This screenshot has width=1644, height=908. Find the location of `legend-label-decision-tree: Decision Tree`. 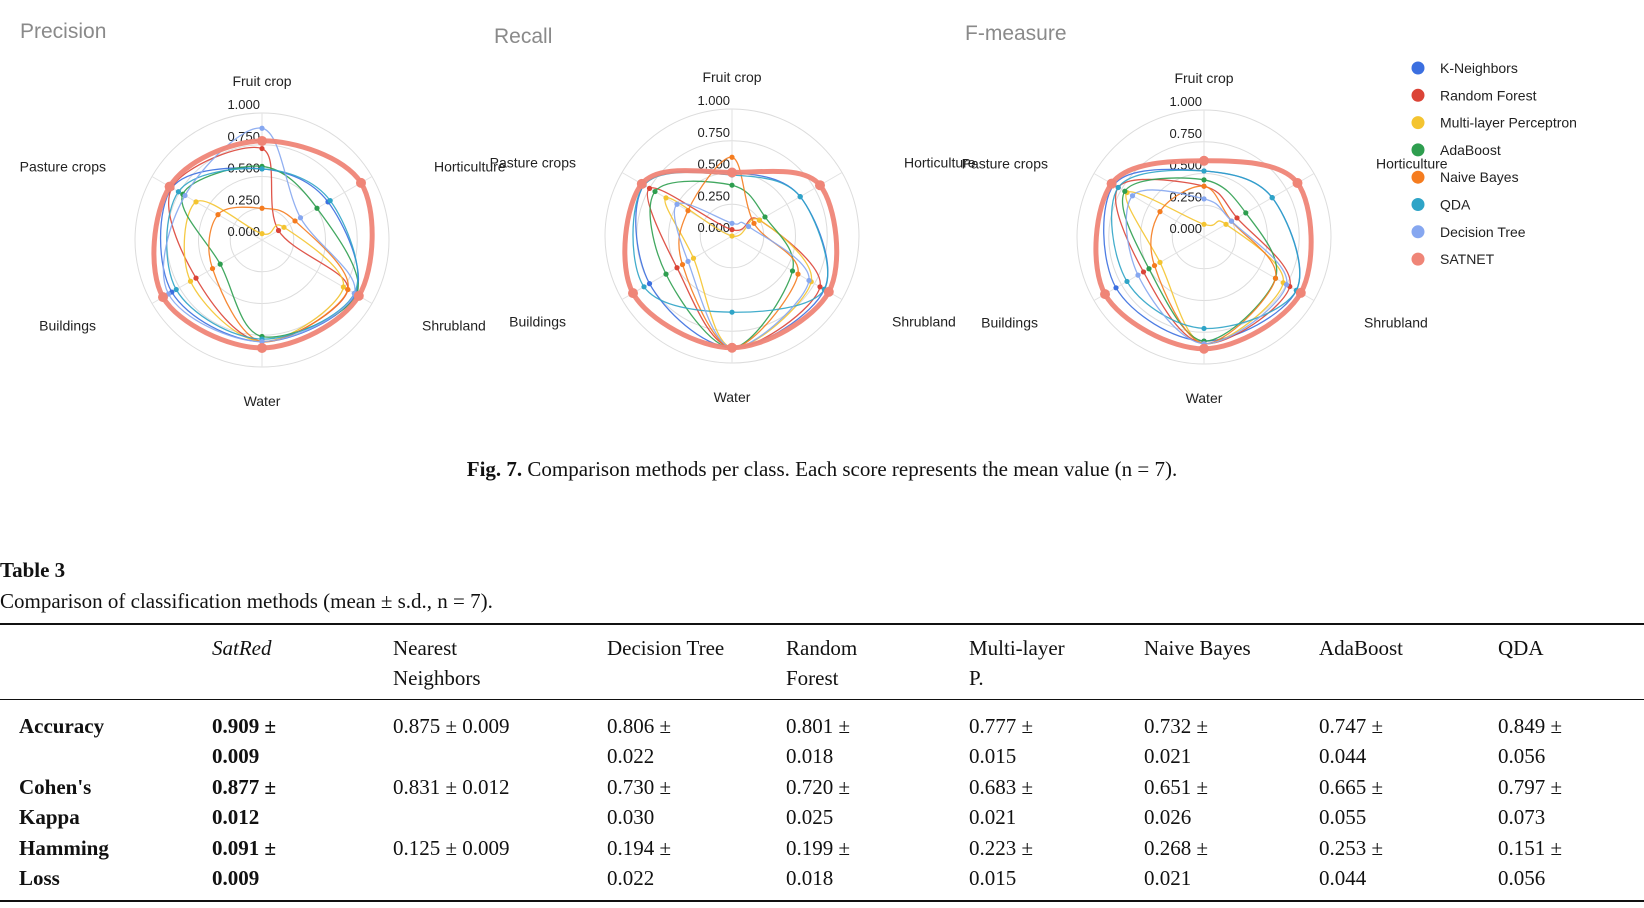

legend-label-decision-tree: Decision Tree is located at coordinates (1483, 232).